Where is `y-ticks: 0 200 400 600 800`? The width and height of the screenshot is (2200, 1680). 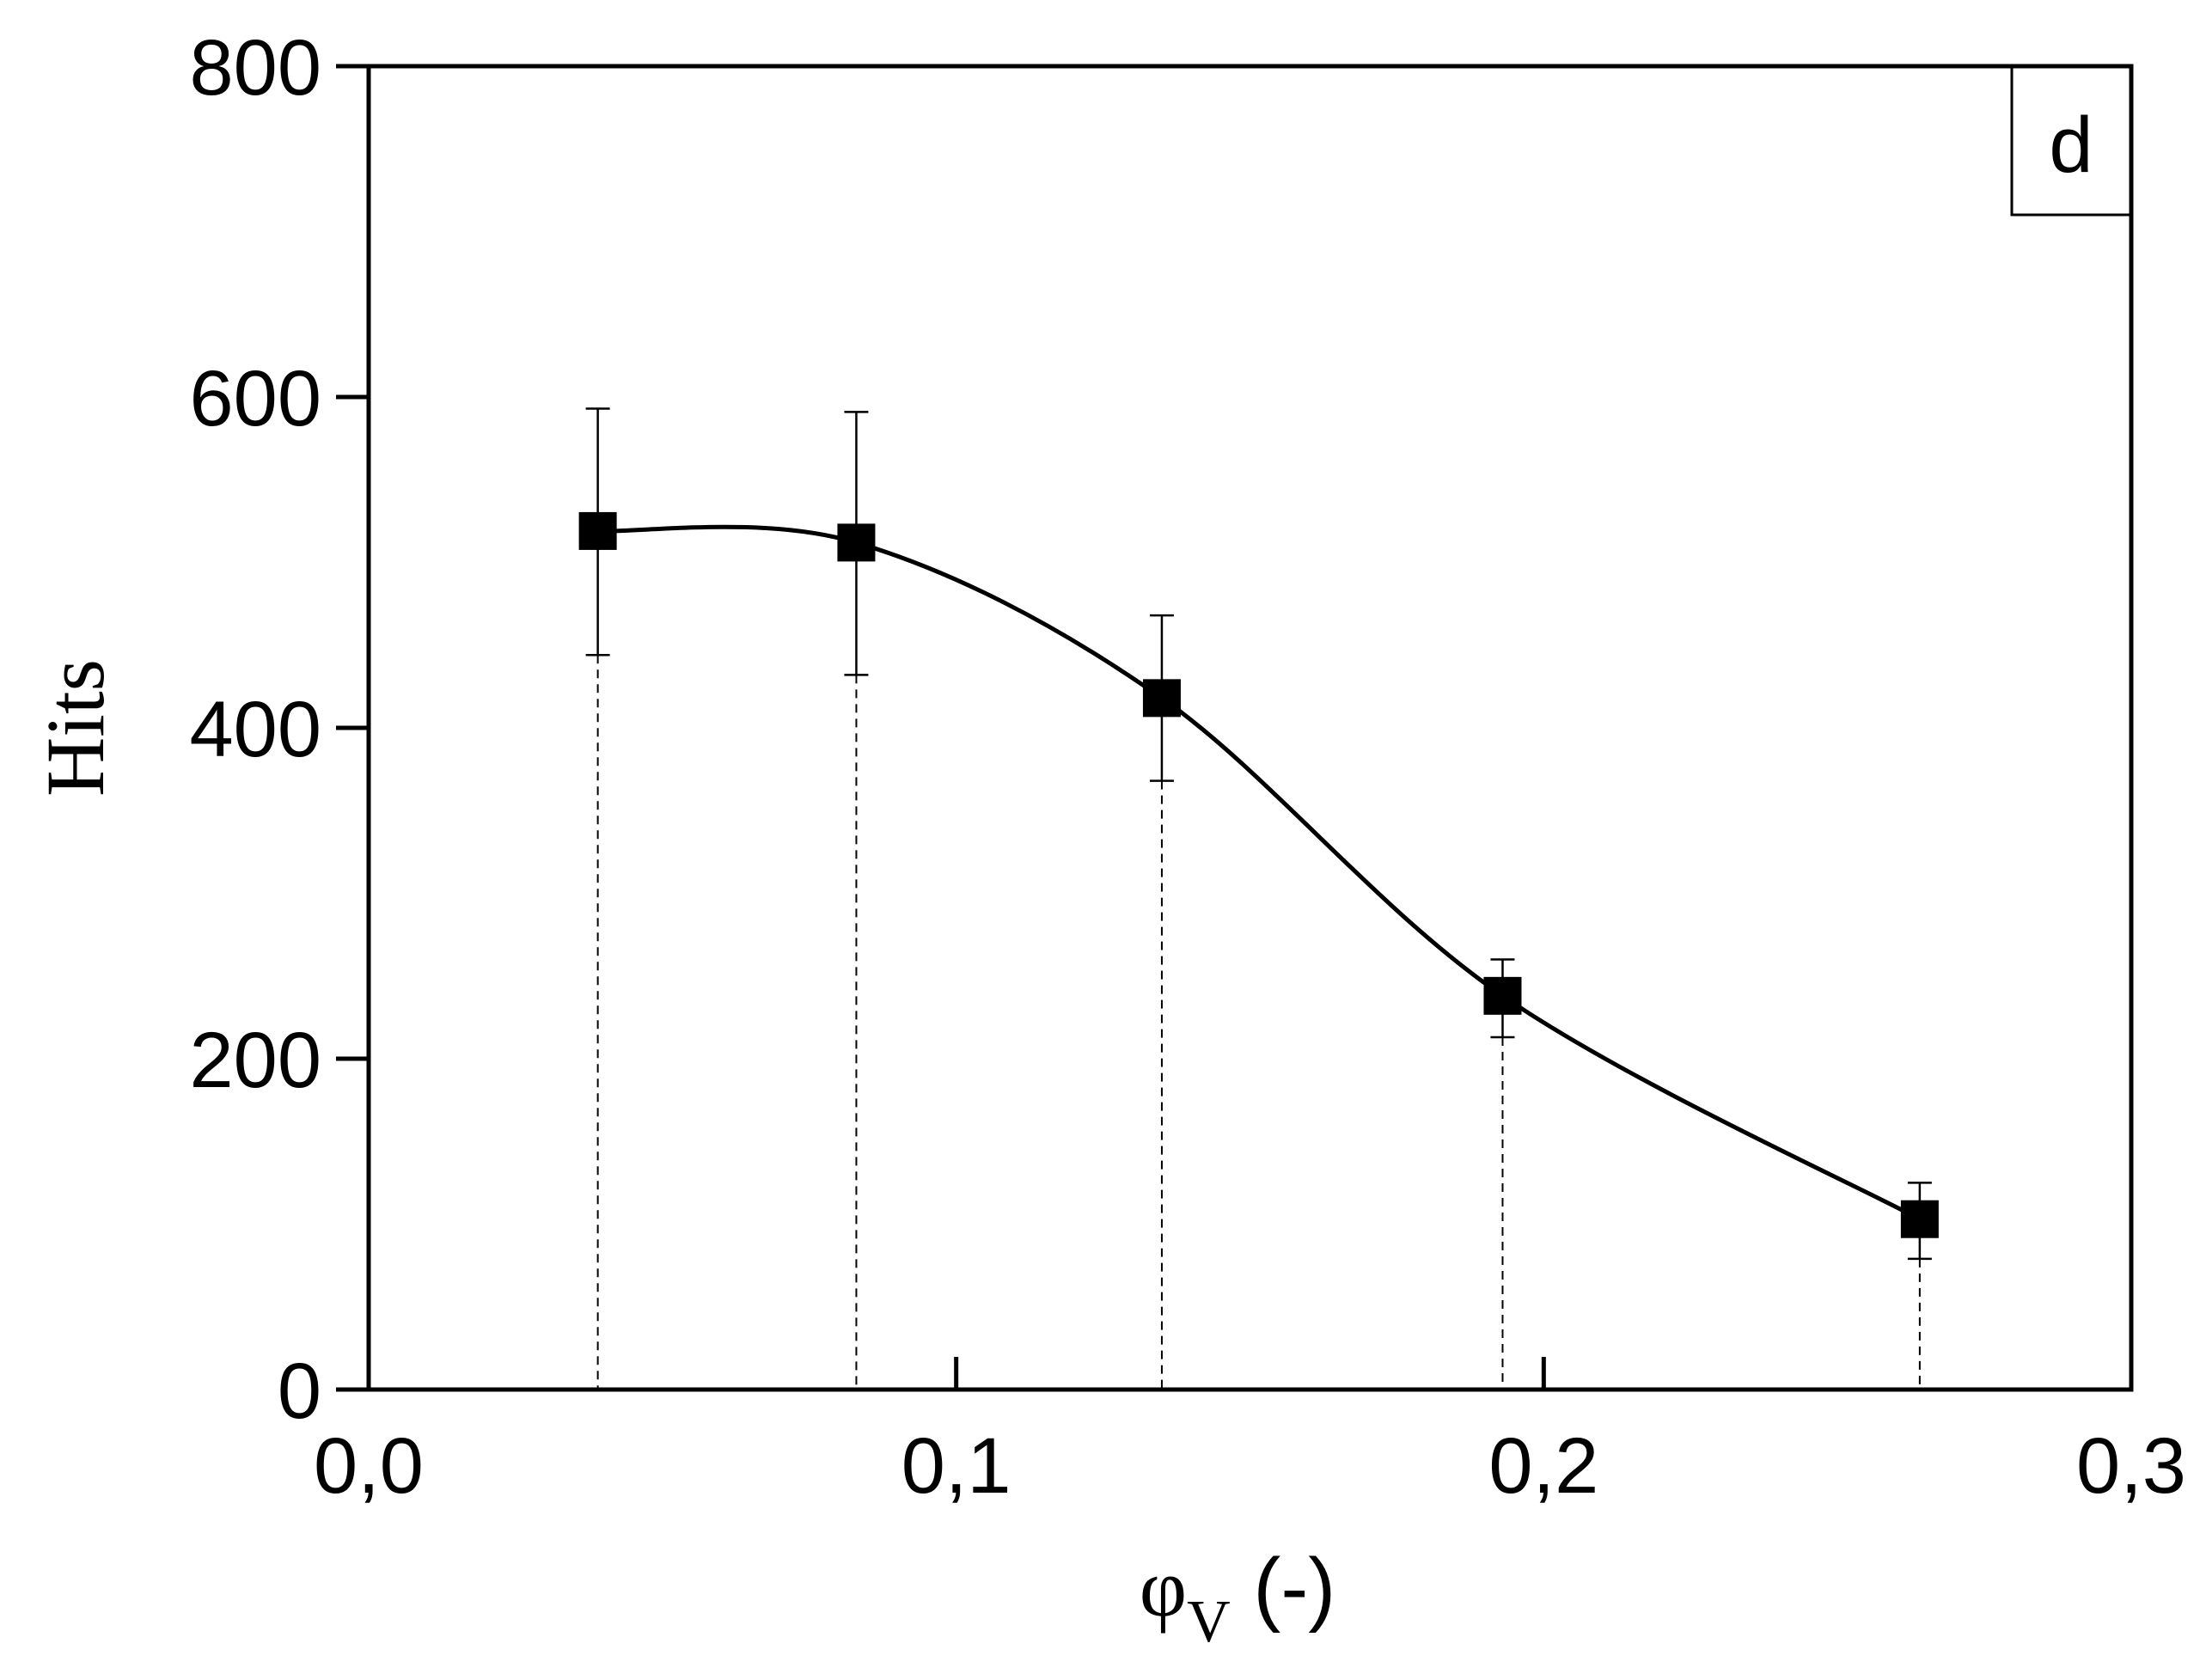
y-ticks: 0 200 400 600 800 is located at coordinates (279, 729).